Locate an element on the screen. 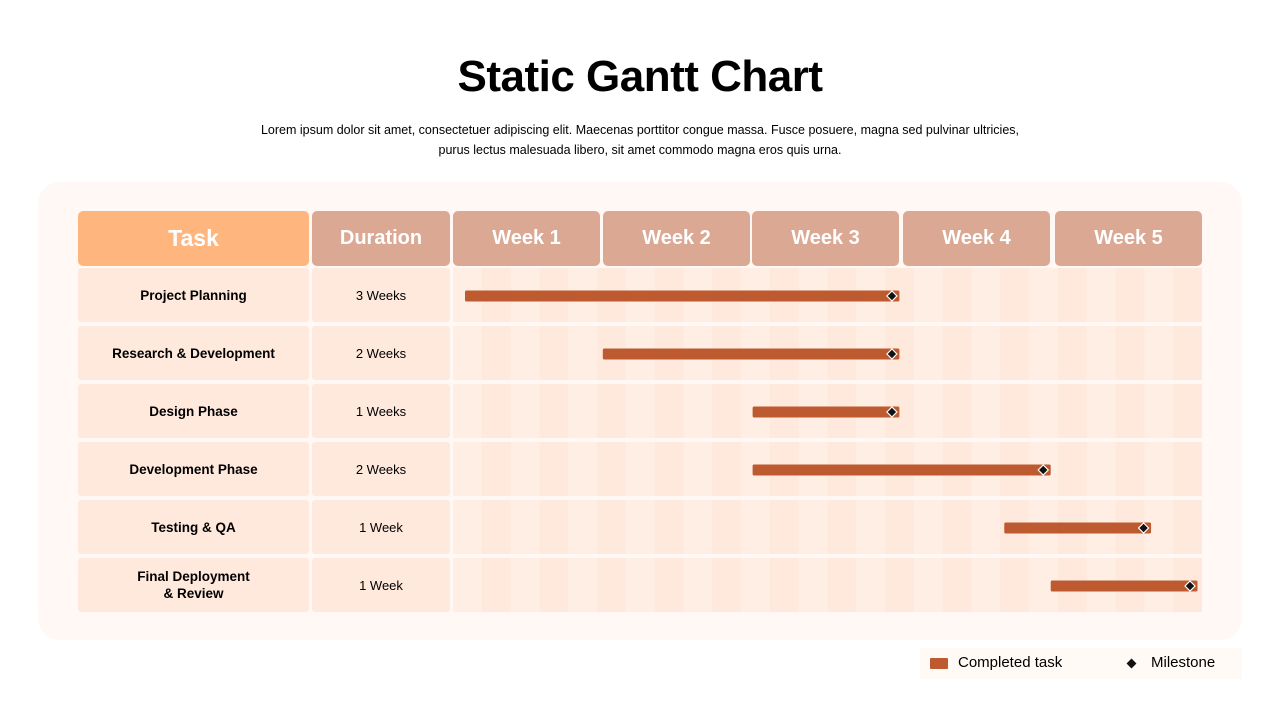  task-name: Development Phase is located at coordinates (193, 469).